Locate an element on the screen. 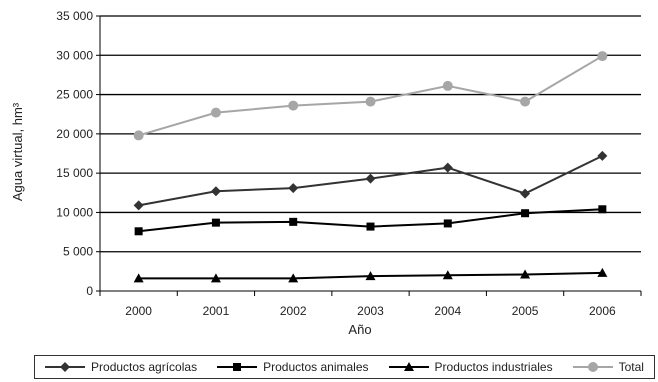 Image resolution: width=658 pixels, height=382 pixels. y-tick-label: 10 000 is located at coordinates (74, 212).